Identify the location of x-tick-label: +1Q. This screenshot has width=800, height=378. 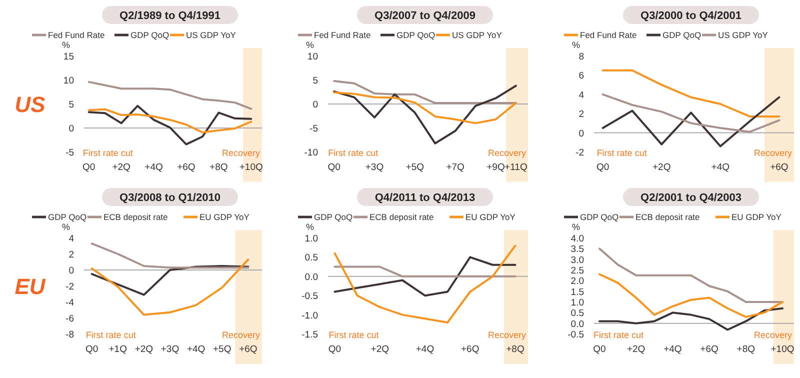
(117, 349).